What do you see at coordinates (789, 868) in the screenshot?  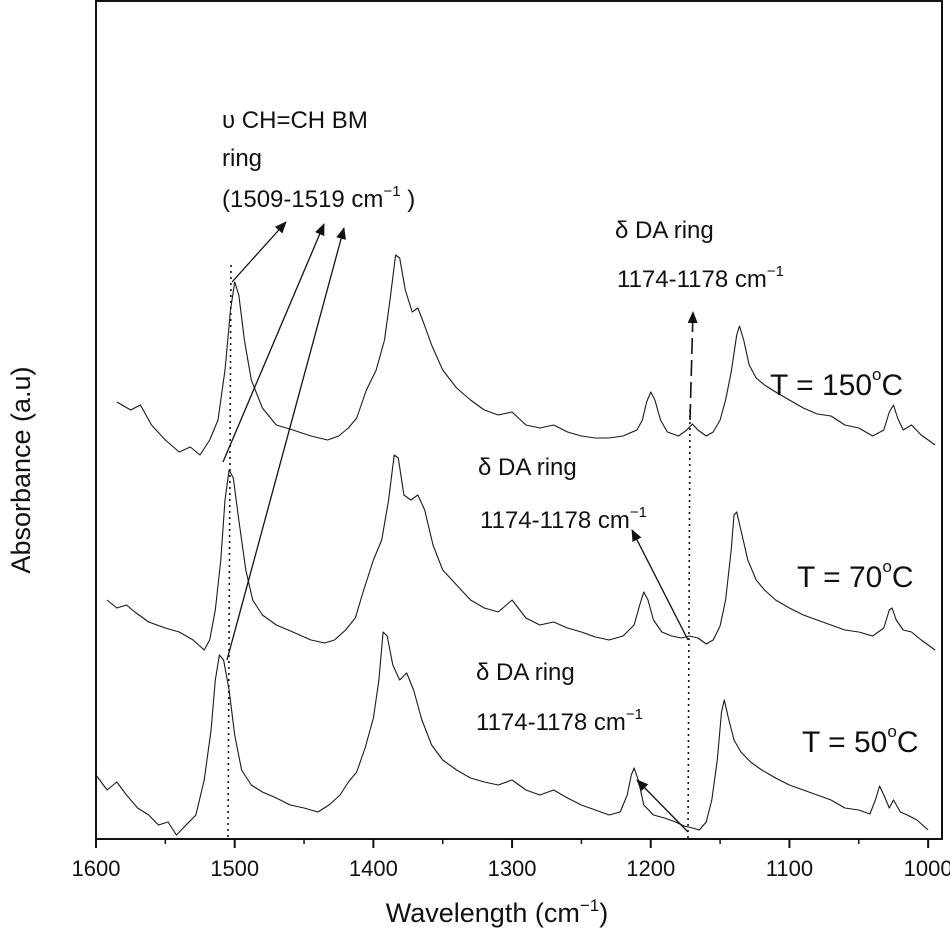 I see `x-tick-label: 1100` at bounding box center [789, 868].